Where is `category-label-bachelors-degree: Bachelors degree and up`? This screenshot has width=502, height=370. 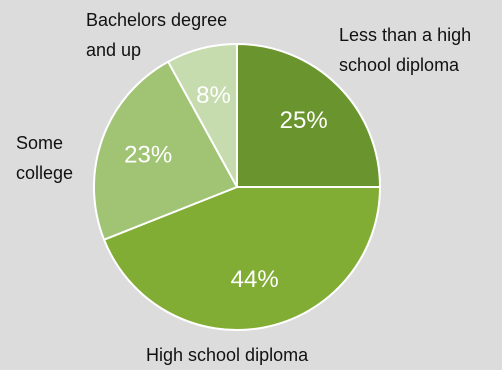 category-label-bachelors-degree: Bachelors degree and up is located at coordinates (157, 35).